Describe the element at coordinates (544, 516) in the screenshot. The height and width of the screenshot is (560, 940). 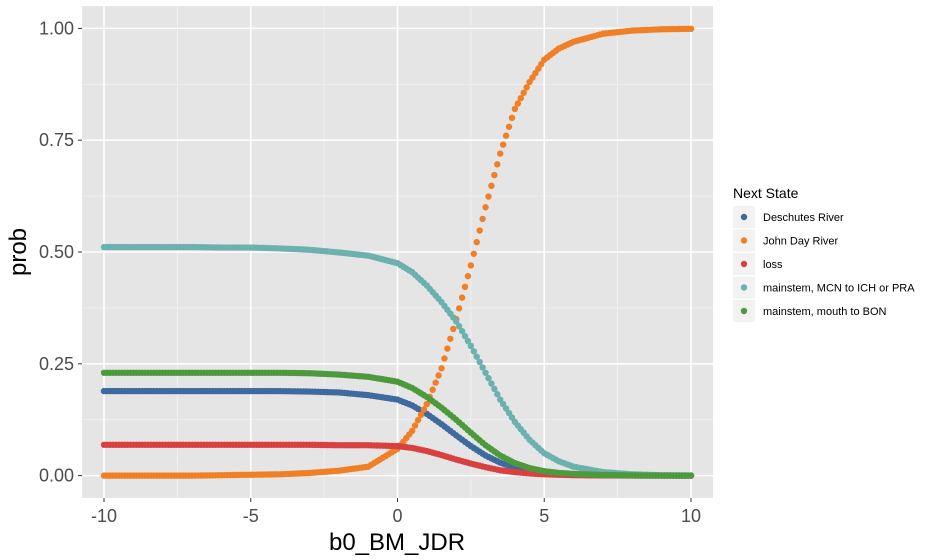
I see `x-tick-label: 5` at that location.